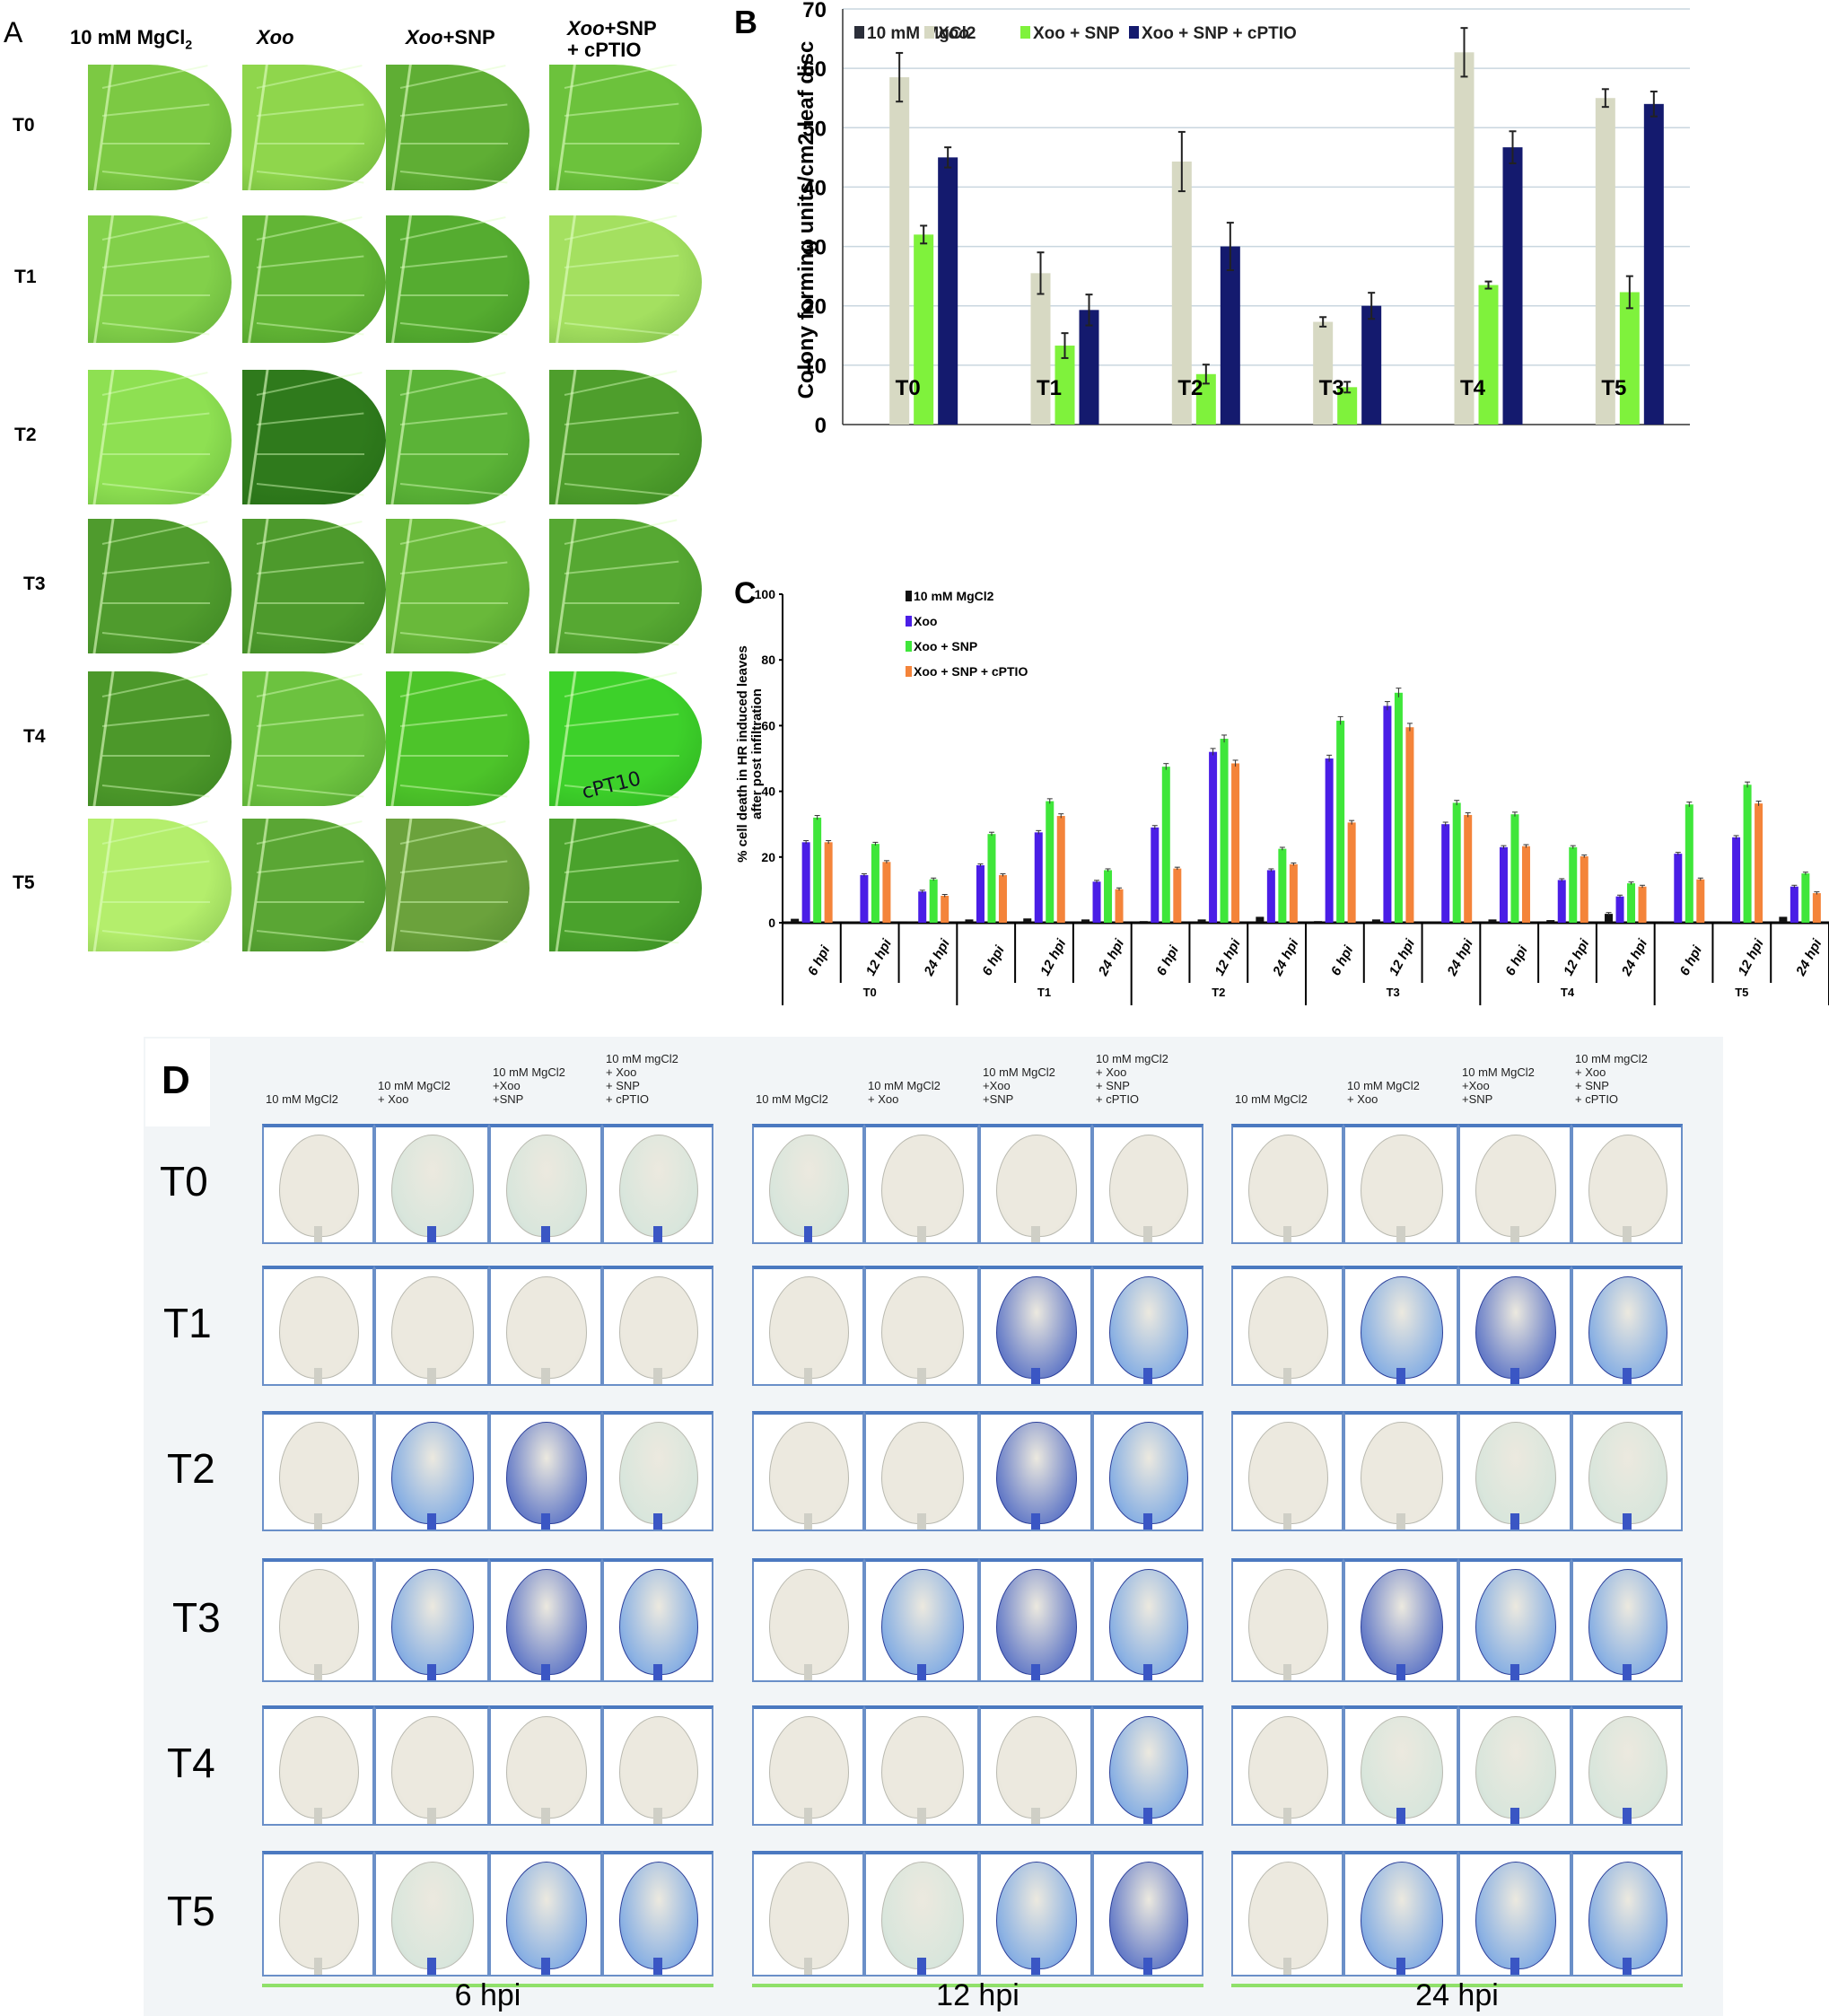 The height and width of the screenshot is (2016, 1829). Describe the element at coordinates (814, 129) in the screenshot. I see `y-tick-label: 50` at that location.